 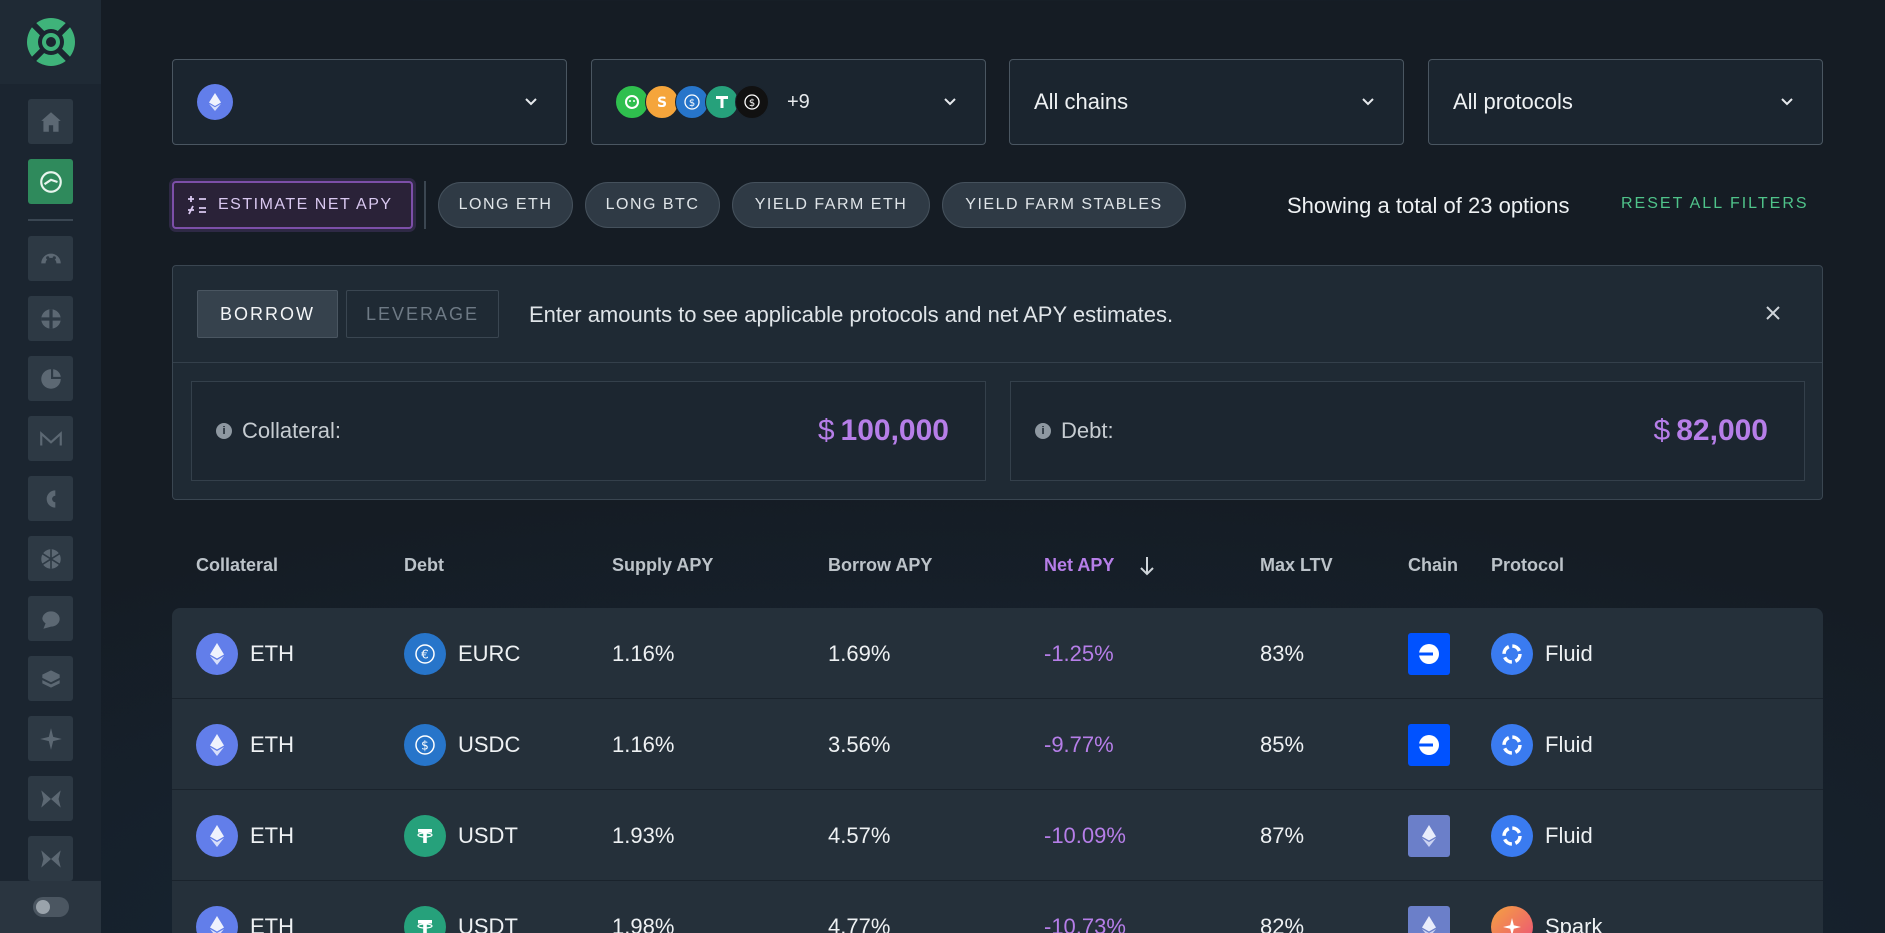 What do you see at coordinates (489, 653) in the screenshot?
I see `cell-debt-label: EURC` at bounding box center [489, 653].